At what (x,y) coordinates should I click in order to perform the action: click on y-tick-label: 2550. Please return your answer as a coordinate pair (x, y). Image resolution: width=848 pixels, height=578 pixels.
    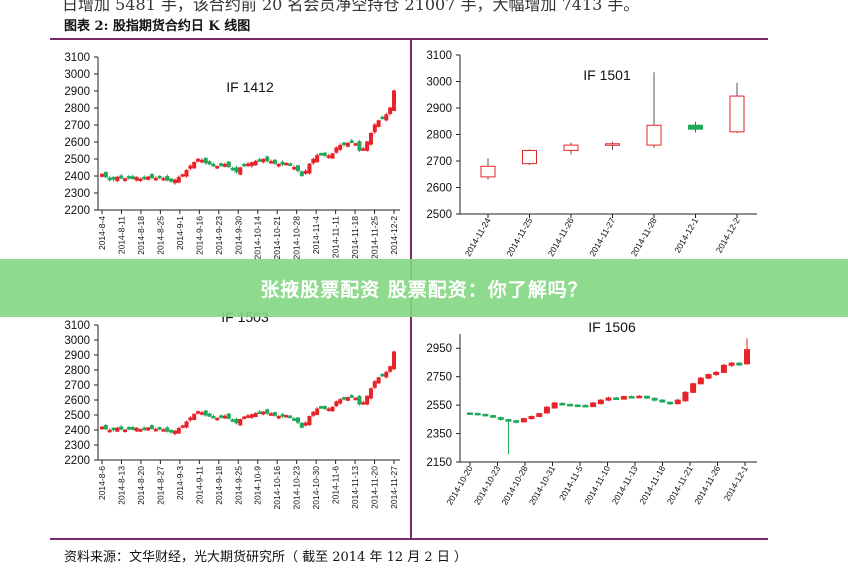
    Looking at the image, I should click on (439, 406).